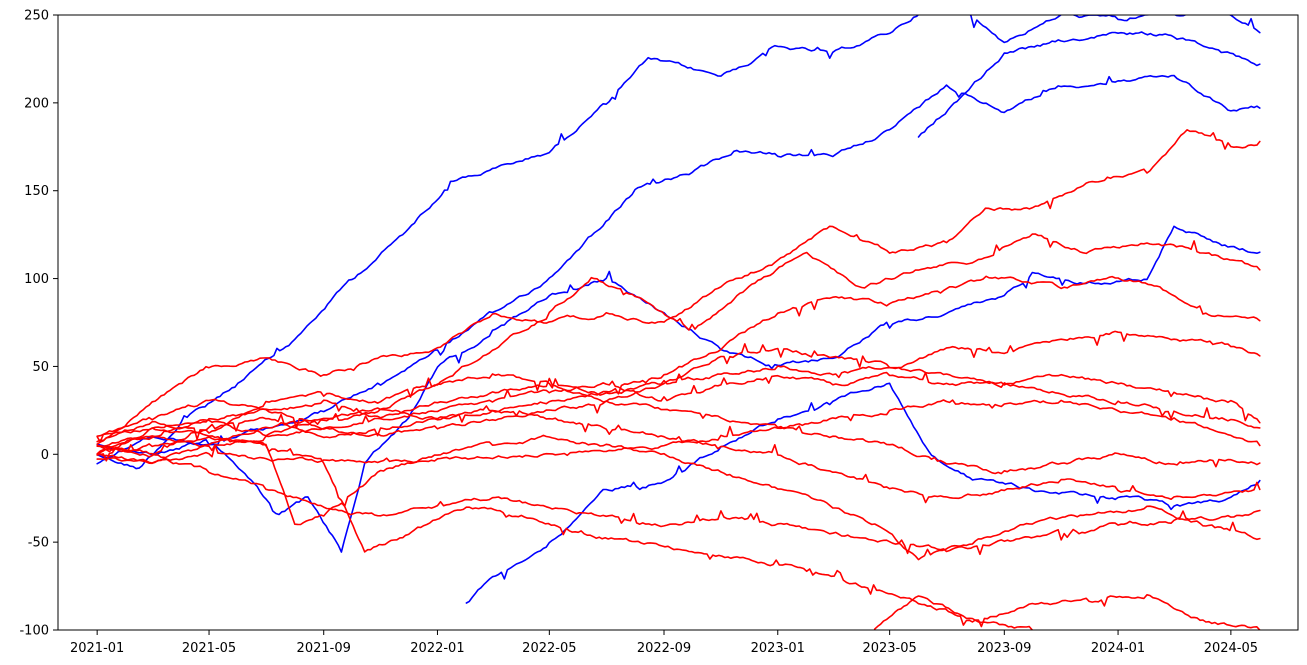  I want to click on x-tick-label: 2023-01, so click(778, 648).